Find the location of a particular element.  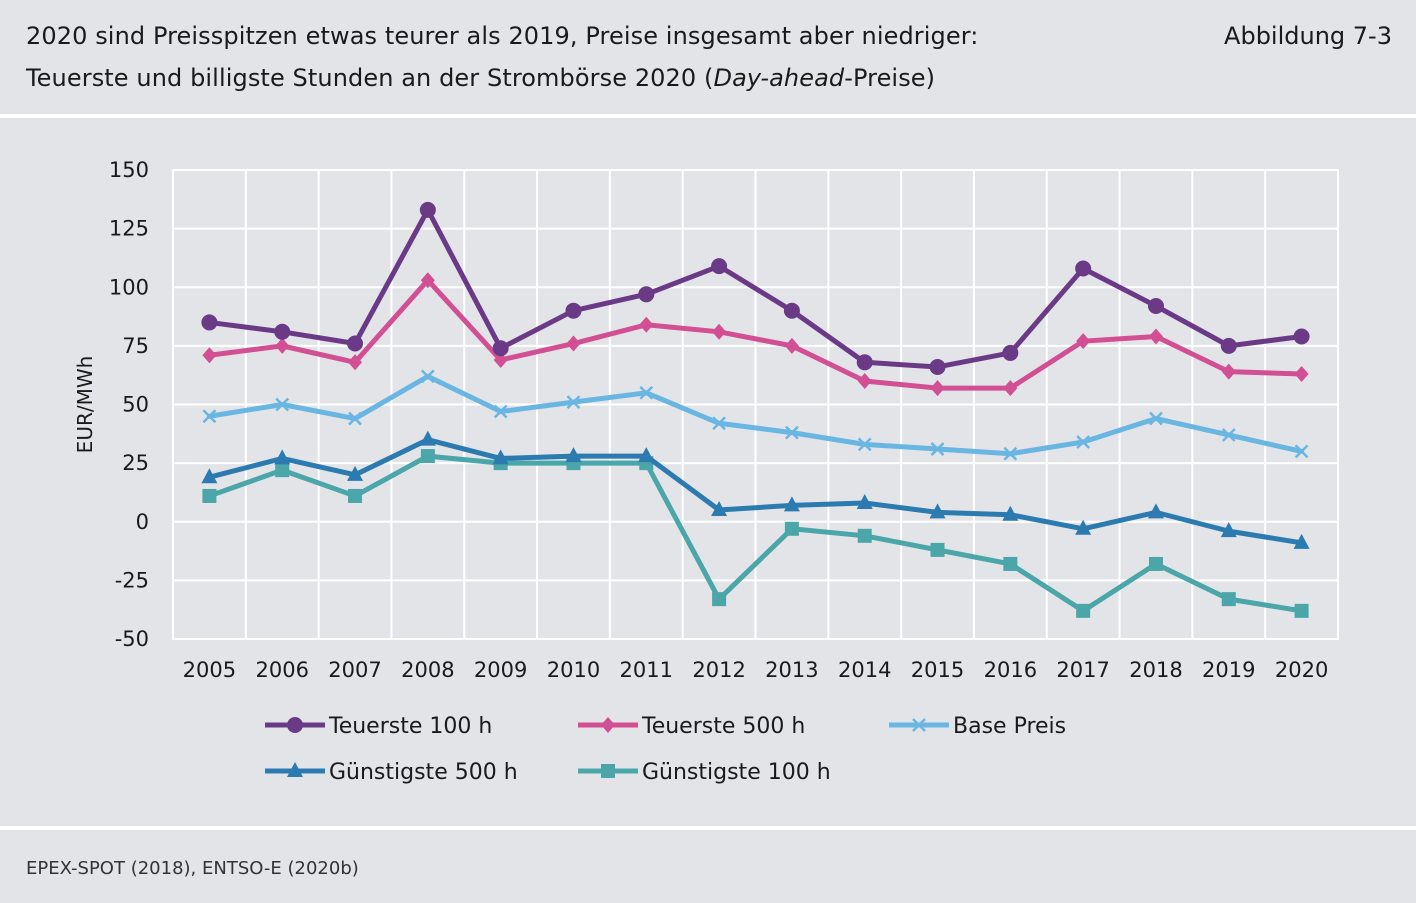

x-tick-label: 2009 is located at coordinates (500, 670).